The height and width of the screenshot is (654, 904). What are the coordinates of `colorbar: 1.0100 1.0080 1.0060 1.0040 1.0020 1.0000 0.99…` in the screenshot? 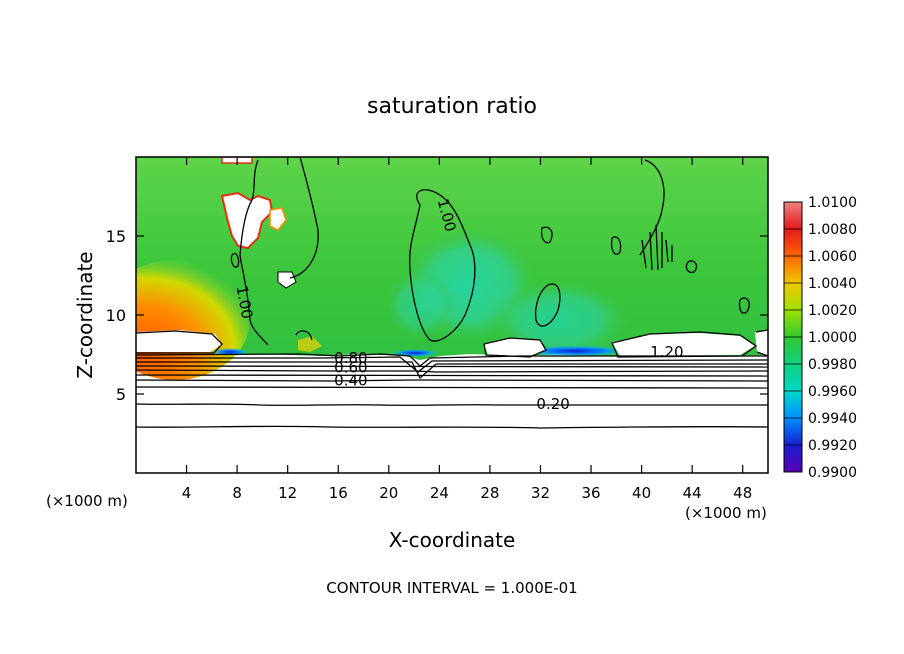 It's located at (820, 338).